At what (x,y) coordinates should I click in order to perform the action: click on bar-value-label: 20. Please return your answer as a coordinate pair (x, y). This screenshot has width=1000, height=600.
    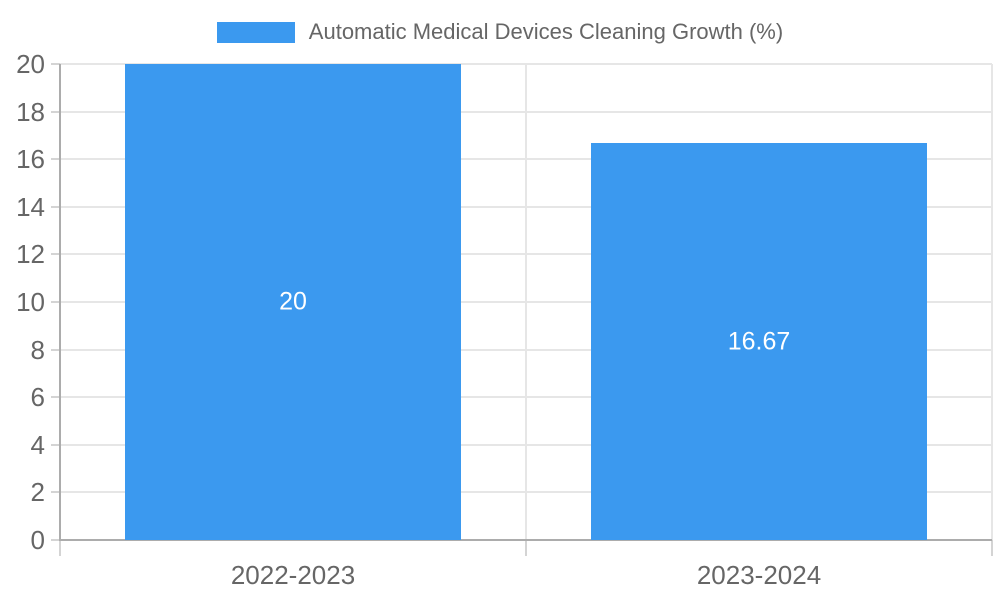
    Looking at the image, I should click on (293, 301).